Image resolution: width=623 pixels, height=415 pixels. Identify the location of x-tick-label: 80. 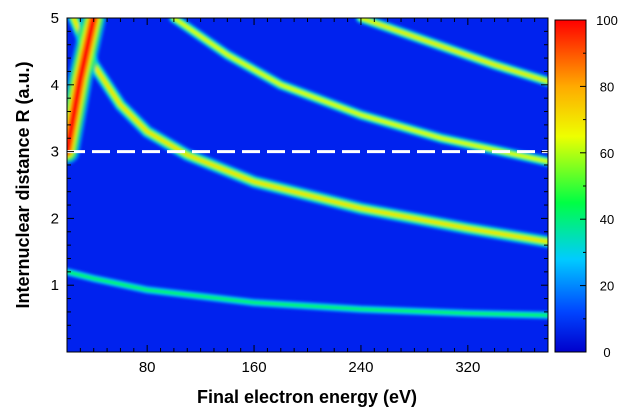
(147, 367).